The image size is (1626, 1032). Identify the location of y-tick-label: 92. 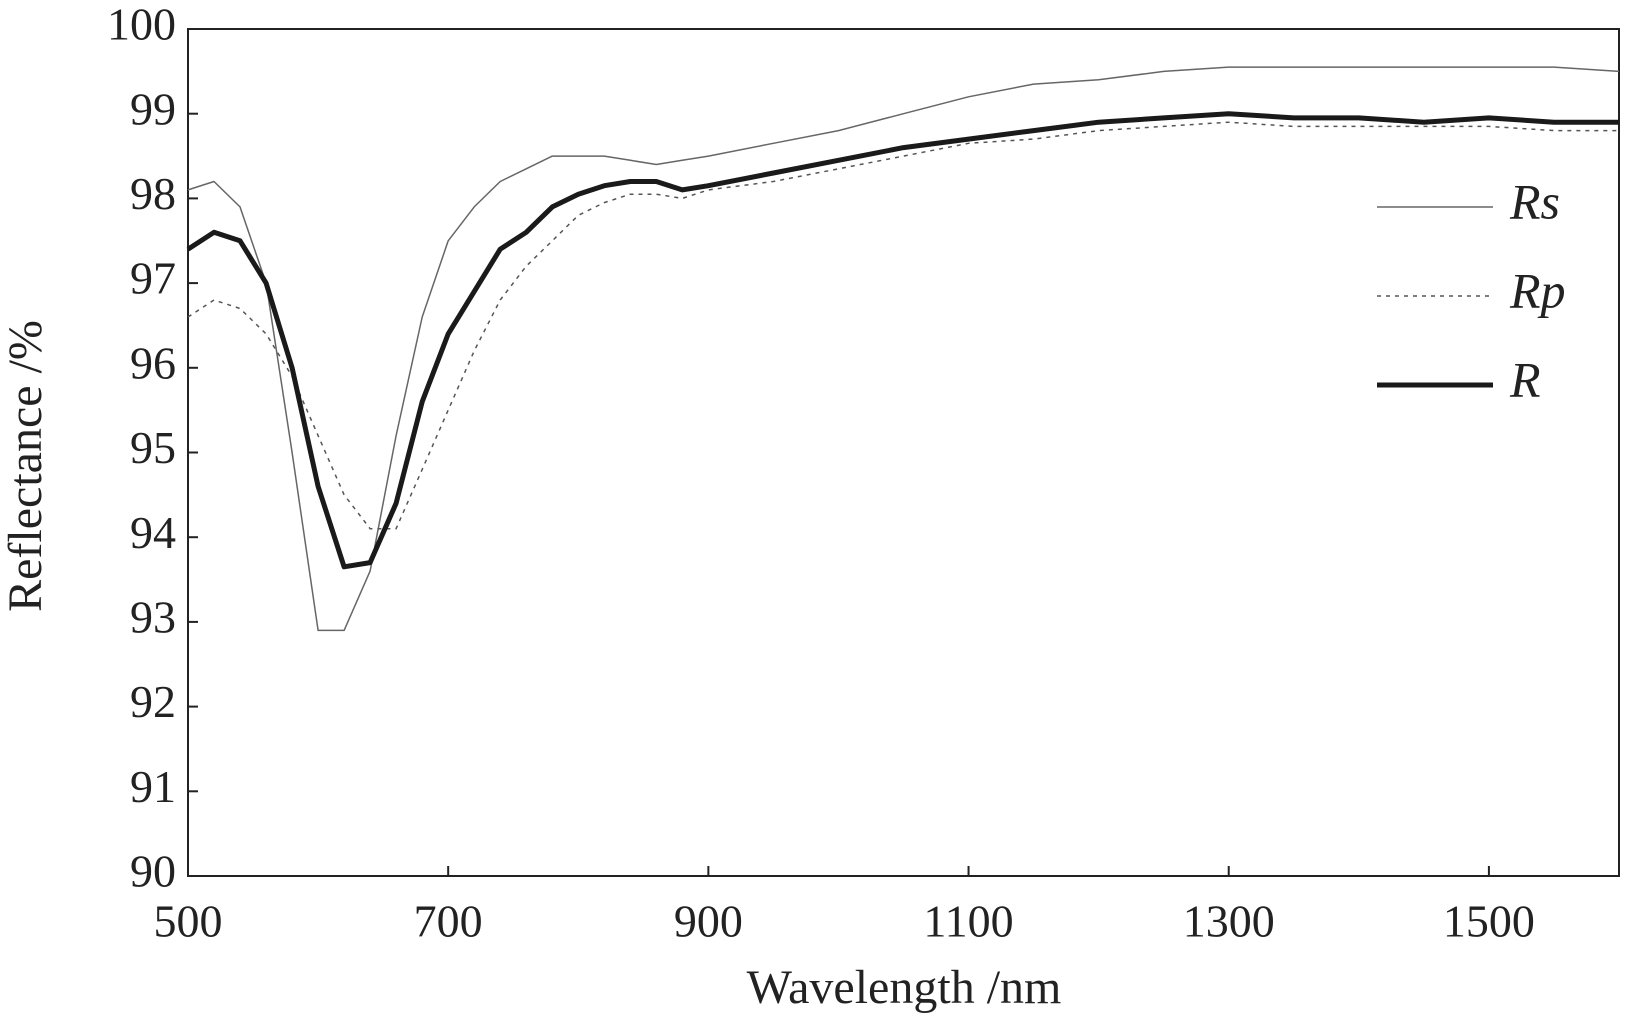
(153, 701).